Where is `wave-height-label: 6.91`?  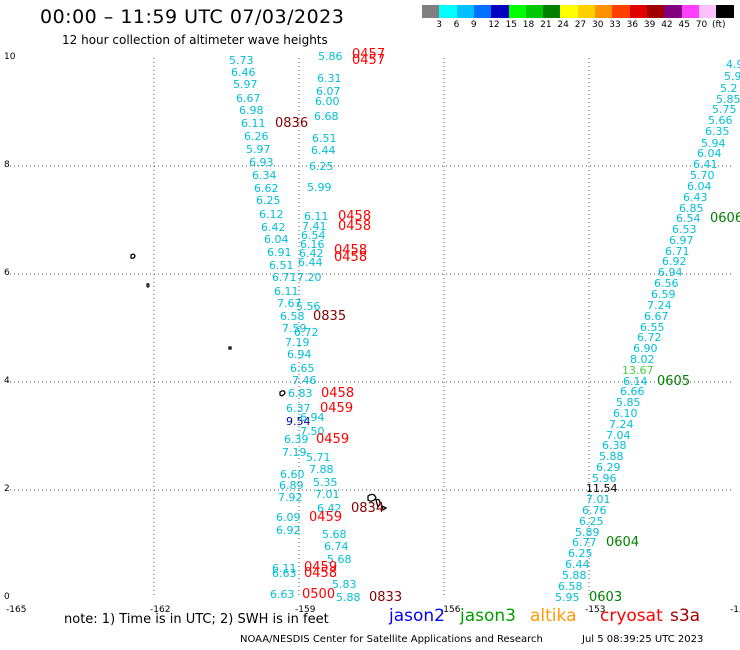
wave-height-label: 6.91 is located at coordinates (279, 252).